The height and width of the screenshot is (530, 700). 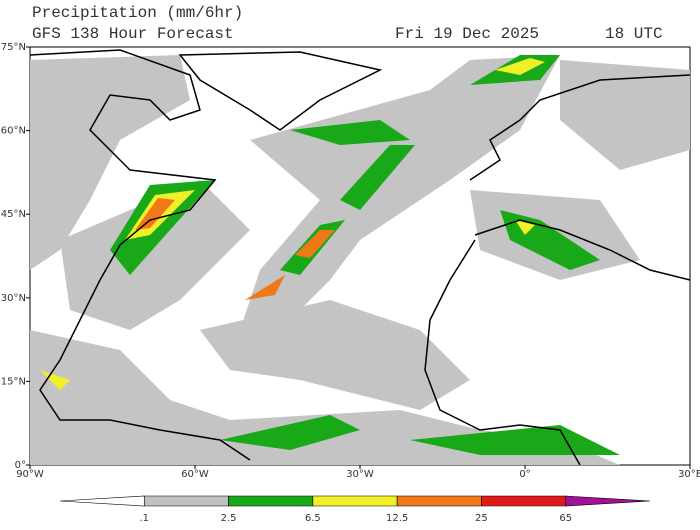 I want to click on lon-tick-label: 0°, so click(x=524, y=474).